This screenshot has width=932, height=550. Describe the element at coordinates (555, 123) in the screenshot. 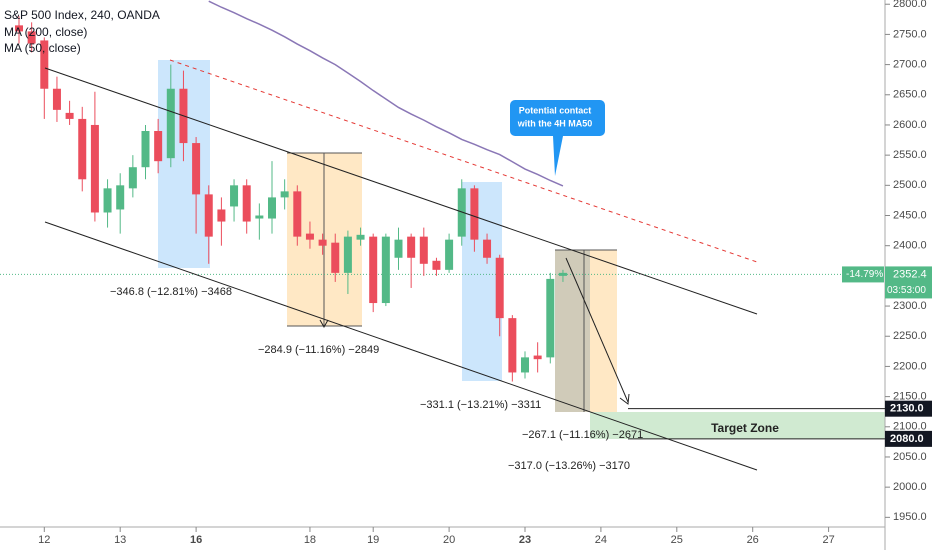

I see `callout-text: with the 4H MA50` at that location.